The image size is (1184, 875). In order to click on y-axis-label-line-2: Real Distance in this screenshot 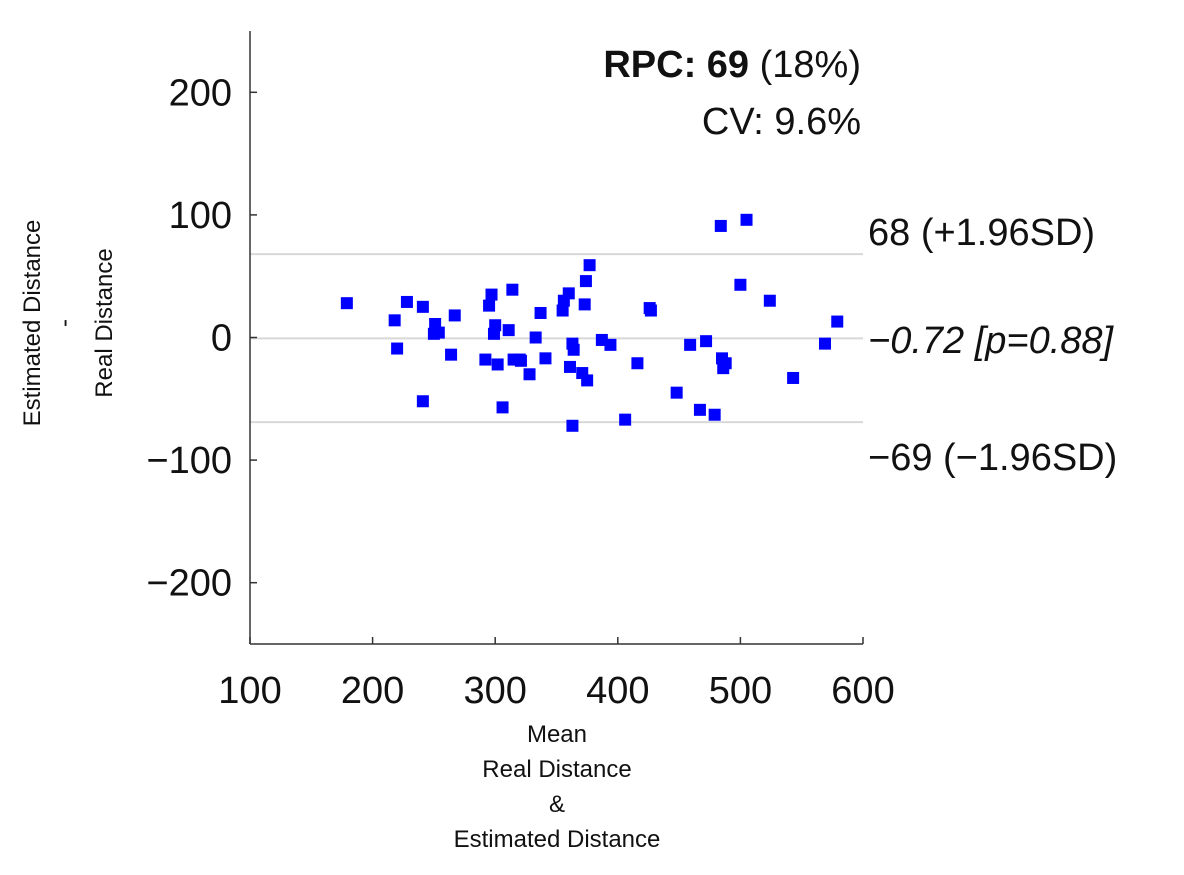, I will do `click(104, 322)`.